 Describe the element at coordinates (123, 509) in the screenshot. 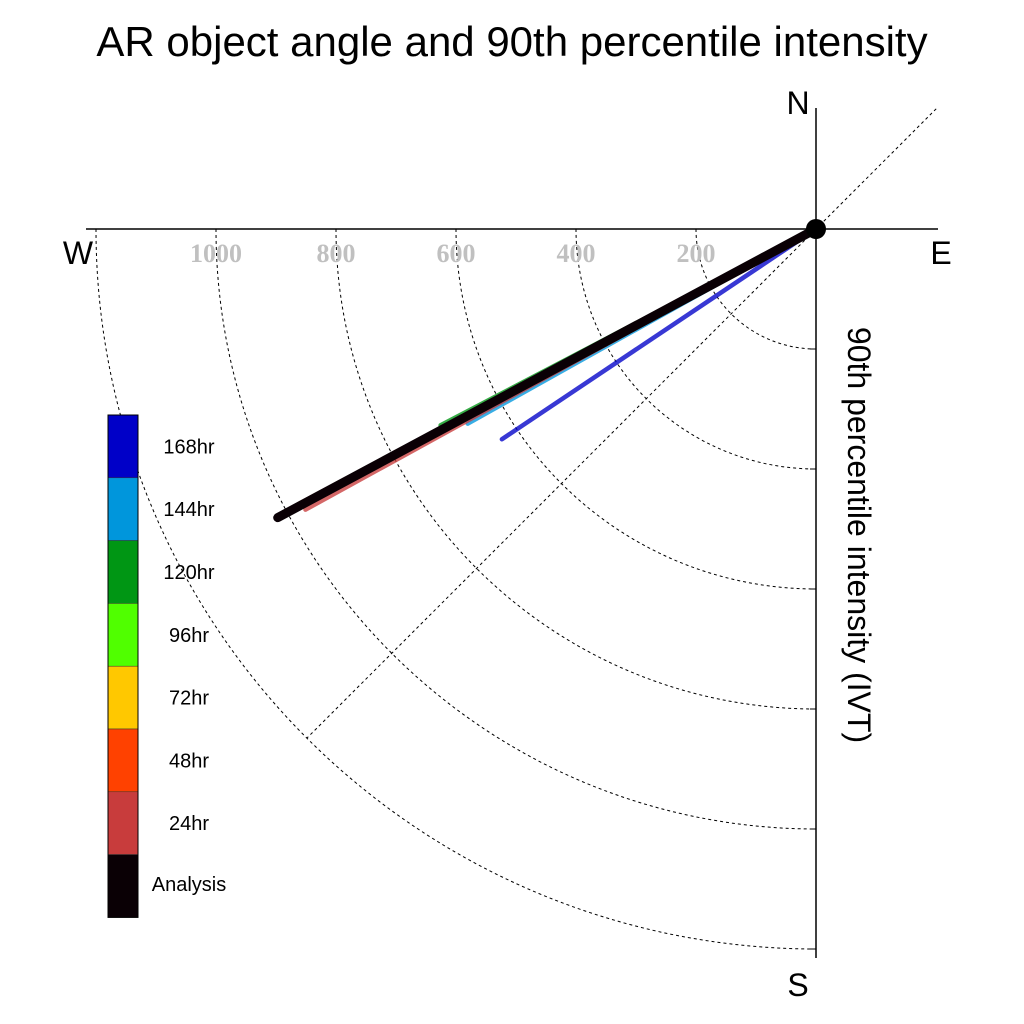

I see `legend-swatch-144hr` at that location.